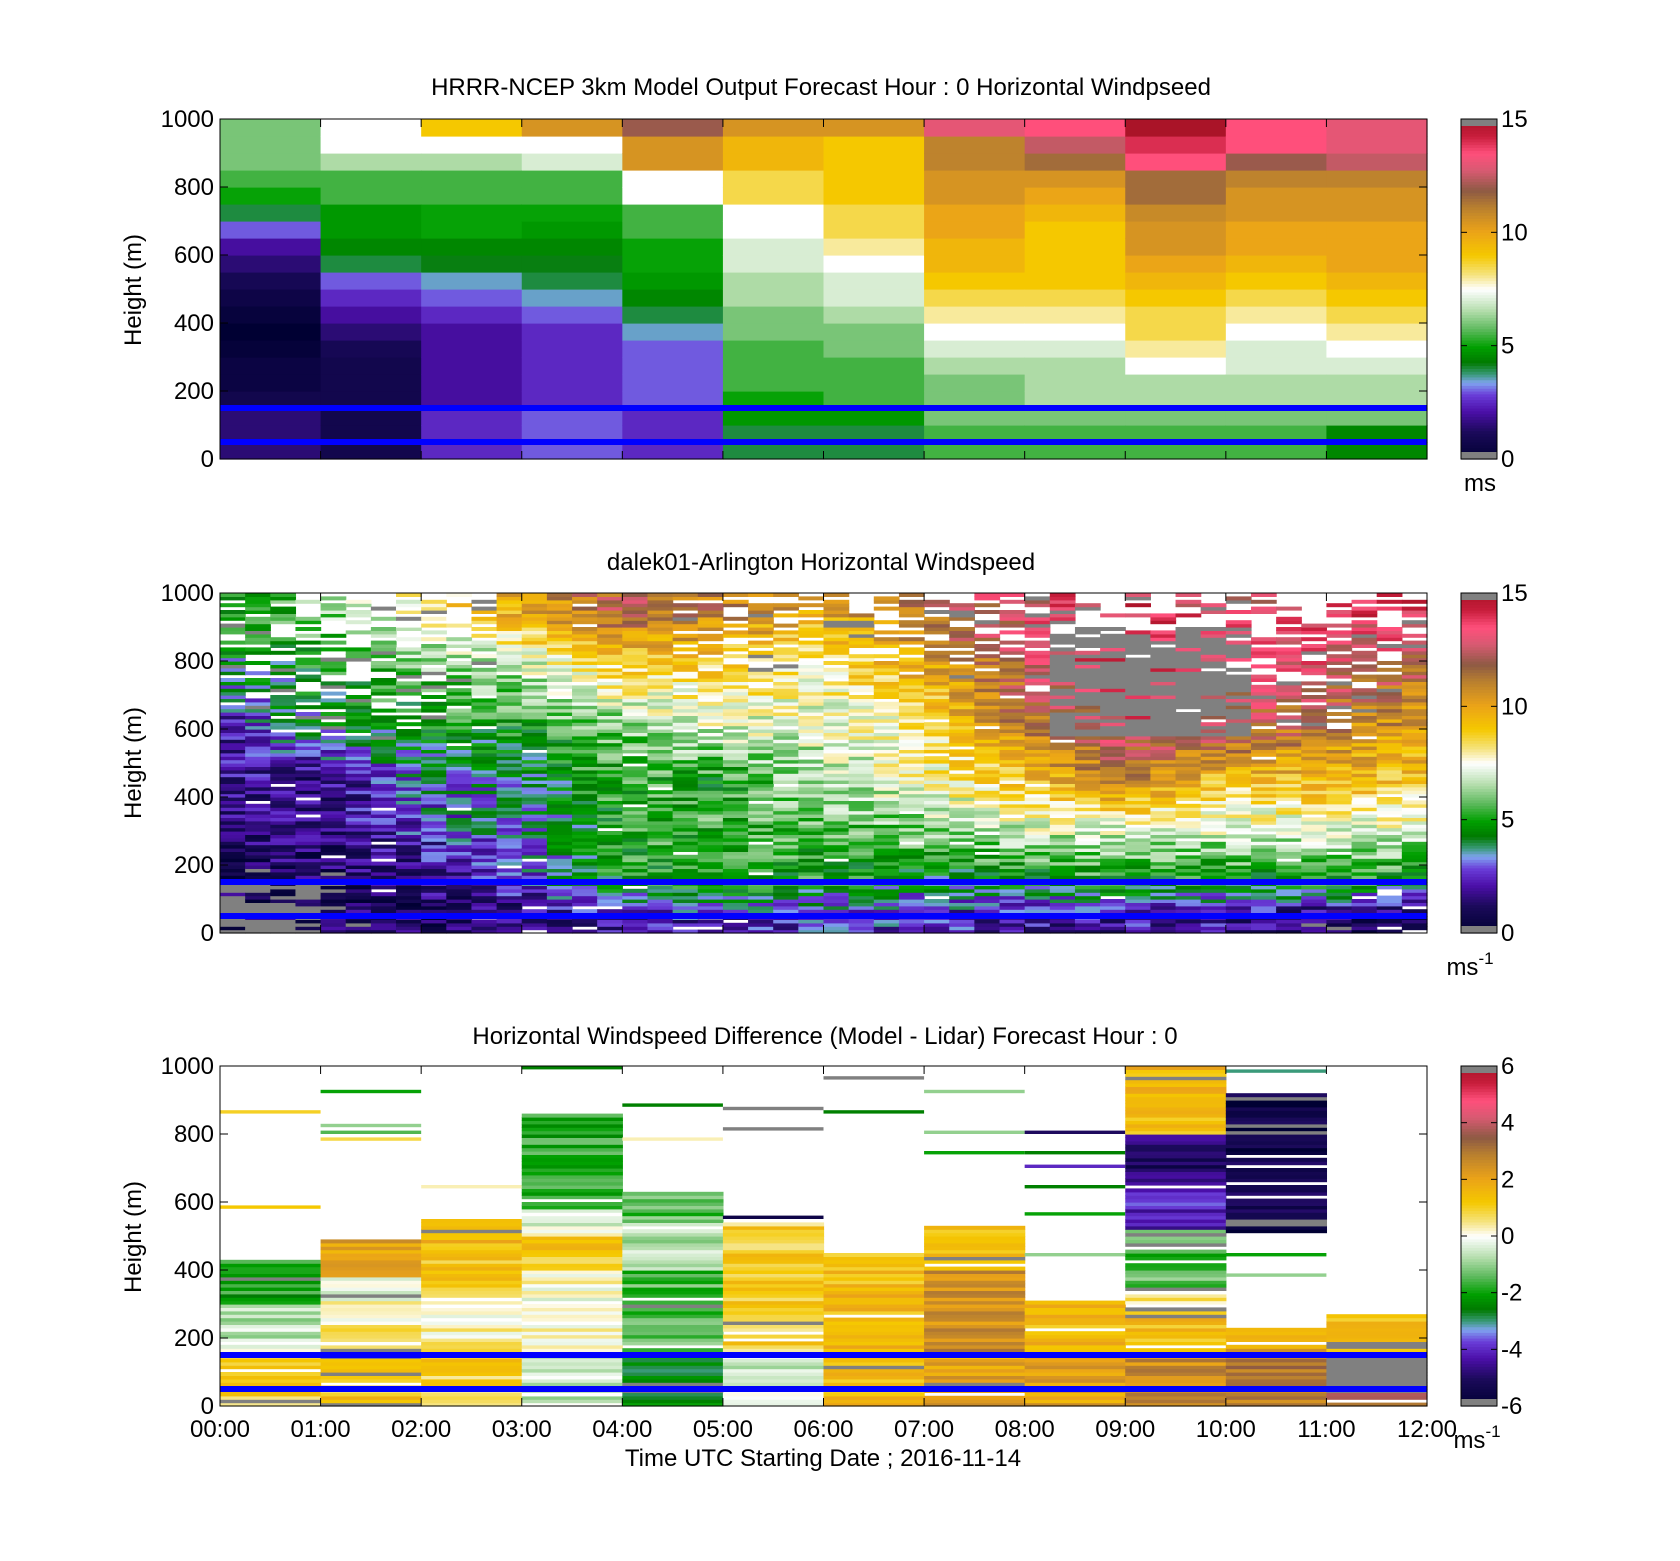 The image size is (1680, 1561). I want to click on colorbar-unit: ms, so click(1480, 483).